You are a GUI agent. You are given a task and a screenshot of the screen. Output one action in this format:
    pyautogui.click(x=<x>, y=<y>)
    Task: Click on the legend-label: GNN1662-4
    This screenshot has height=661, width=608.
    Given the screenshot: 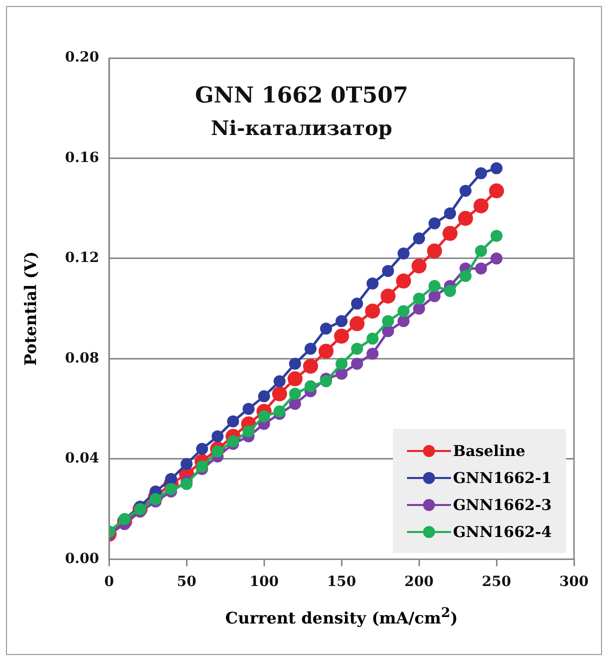 What is the action you would take?
    pyautogui.click(x=502, y=531)
    